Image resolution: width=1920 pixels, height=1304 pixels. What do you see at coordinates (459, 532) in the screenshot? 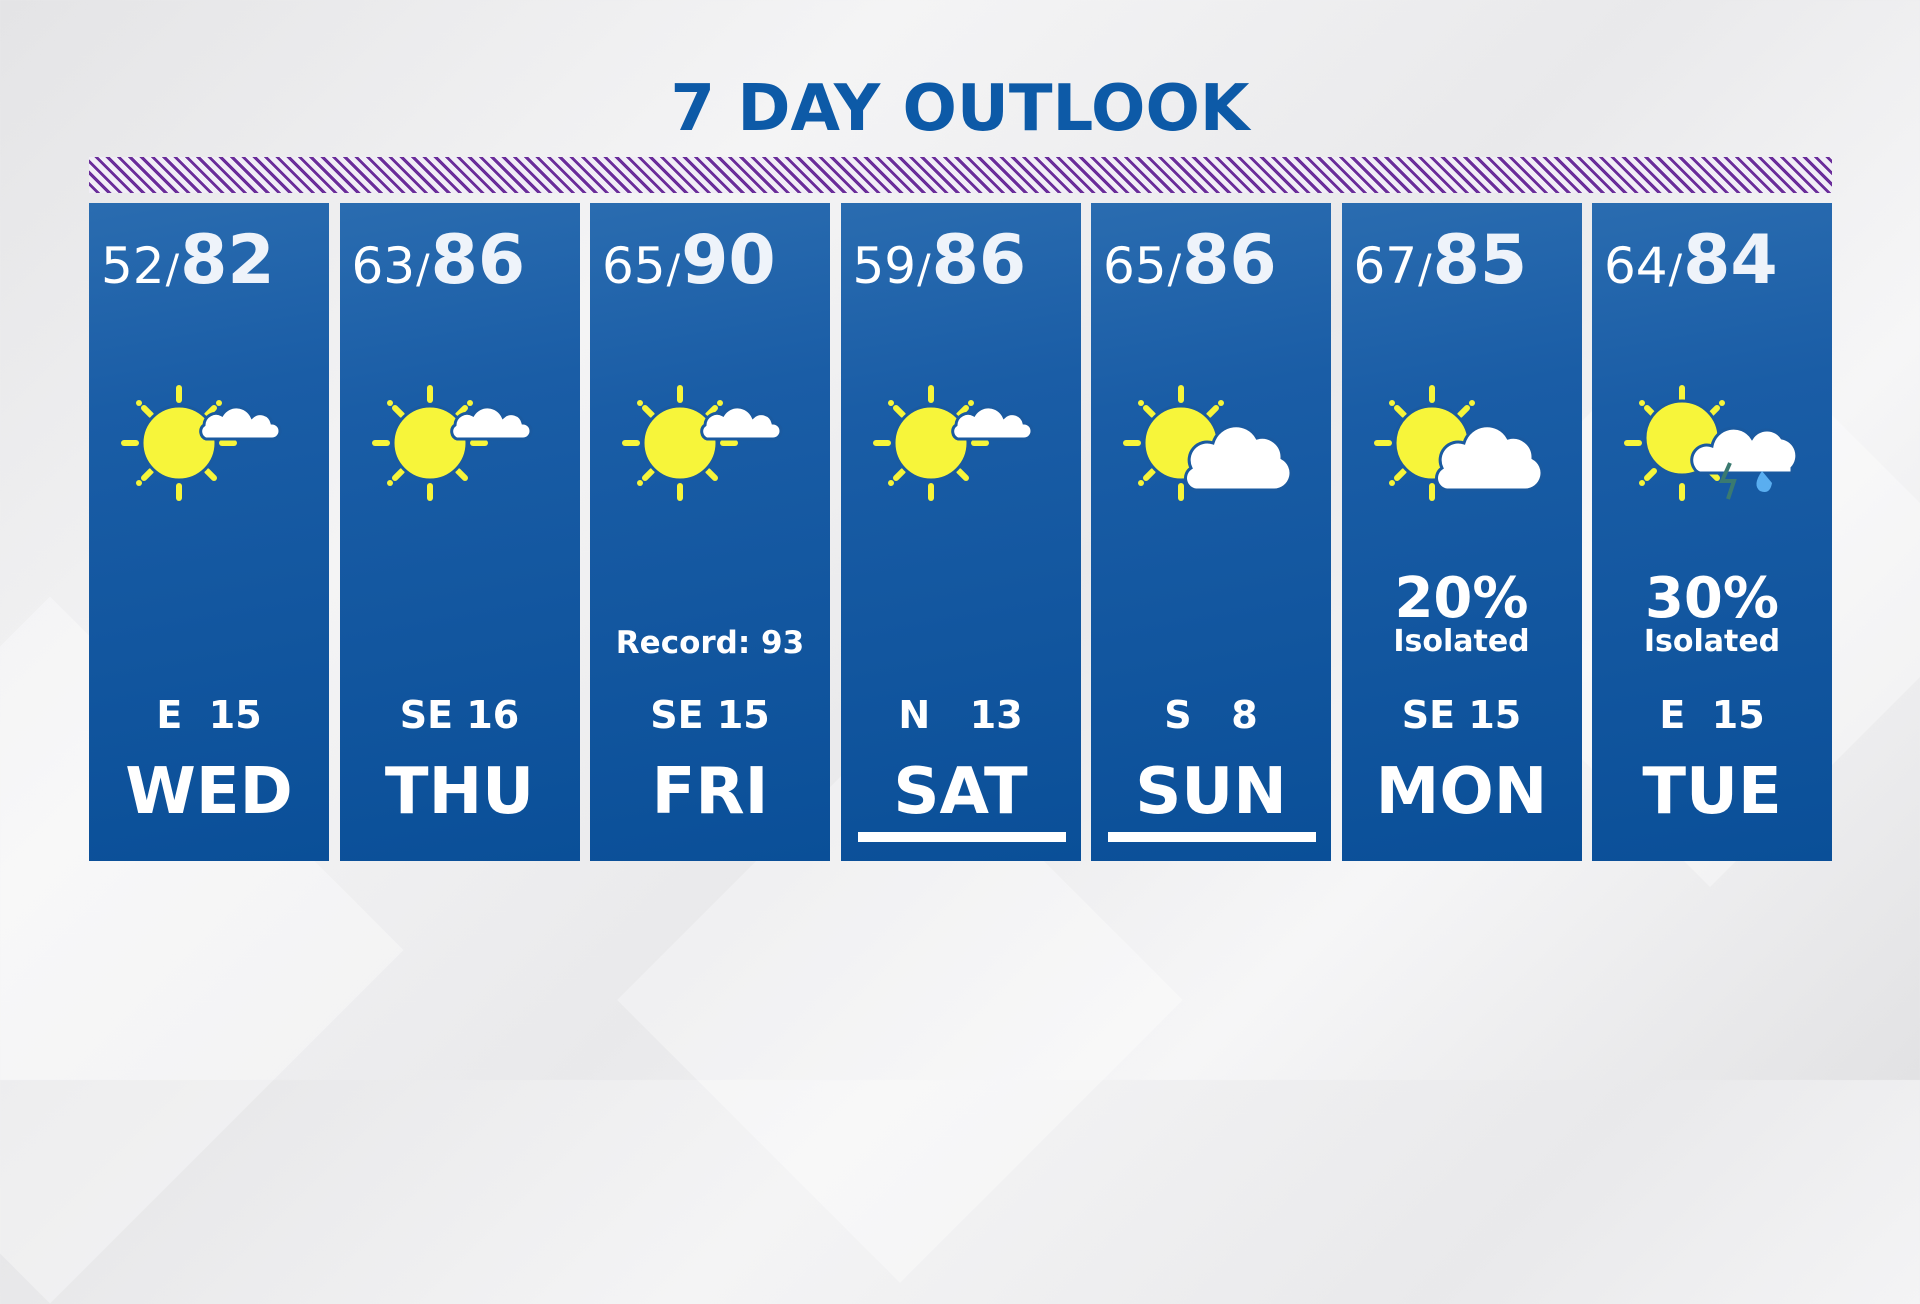
I see `day-column-thu: 63/86 SE 16 THU` at bounding box center [459, 532].